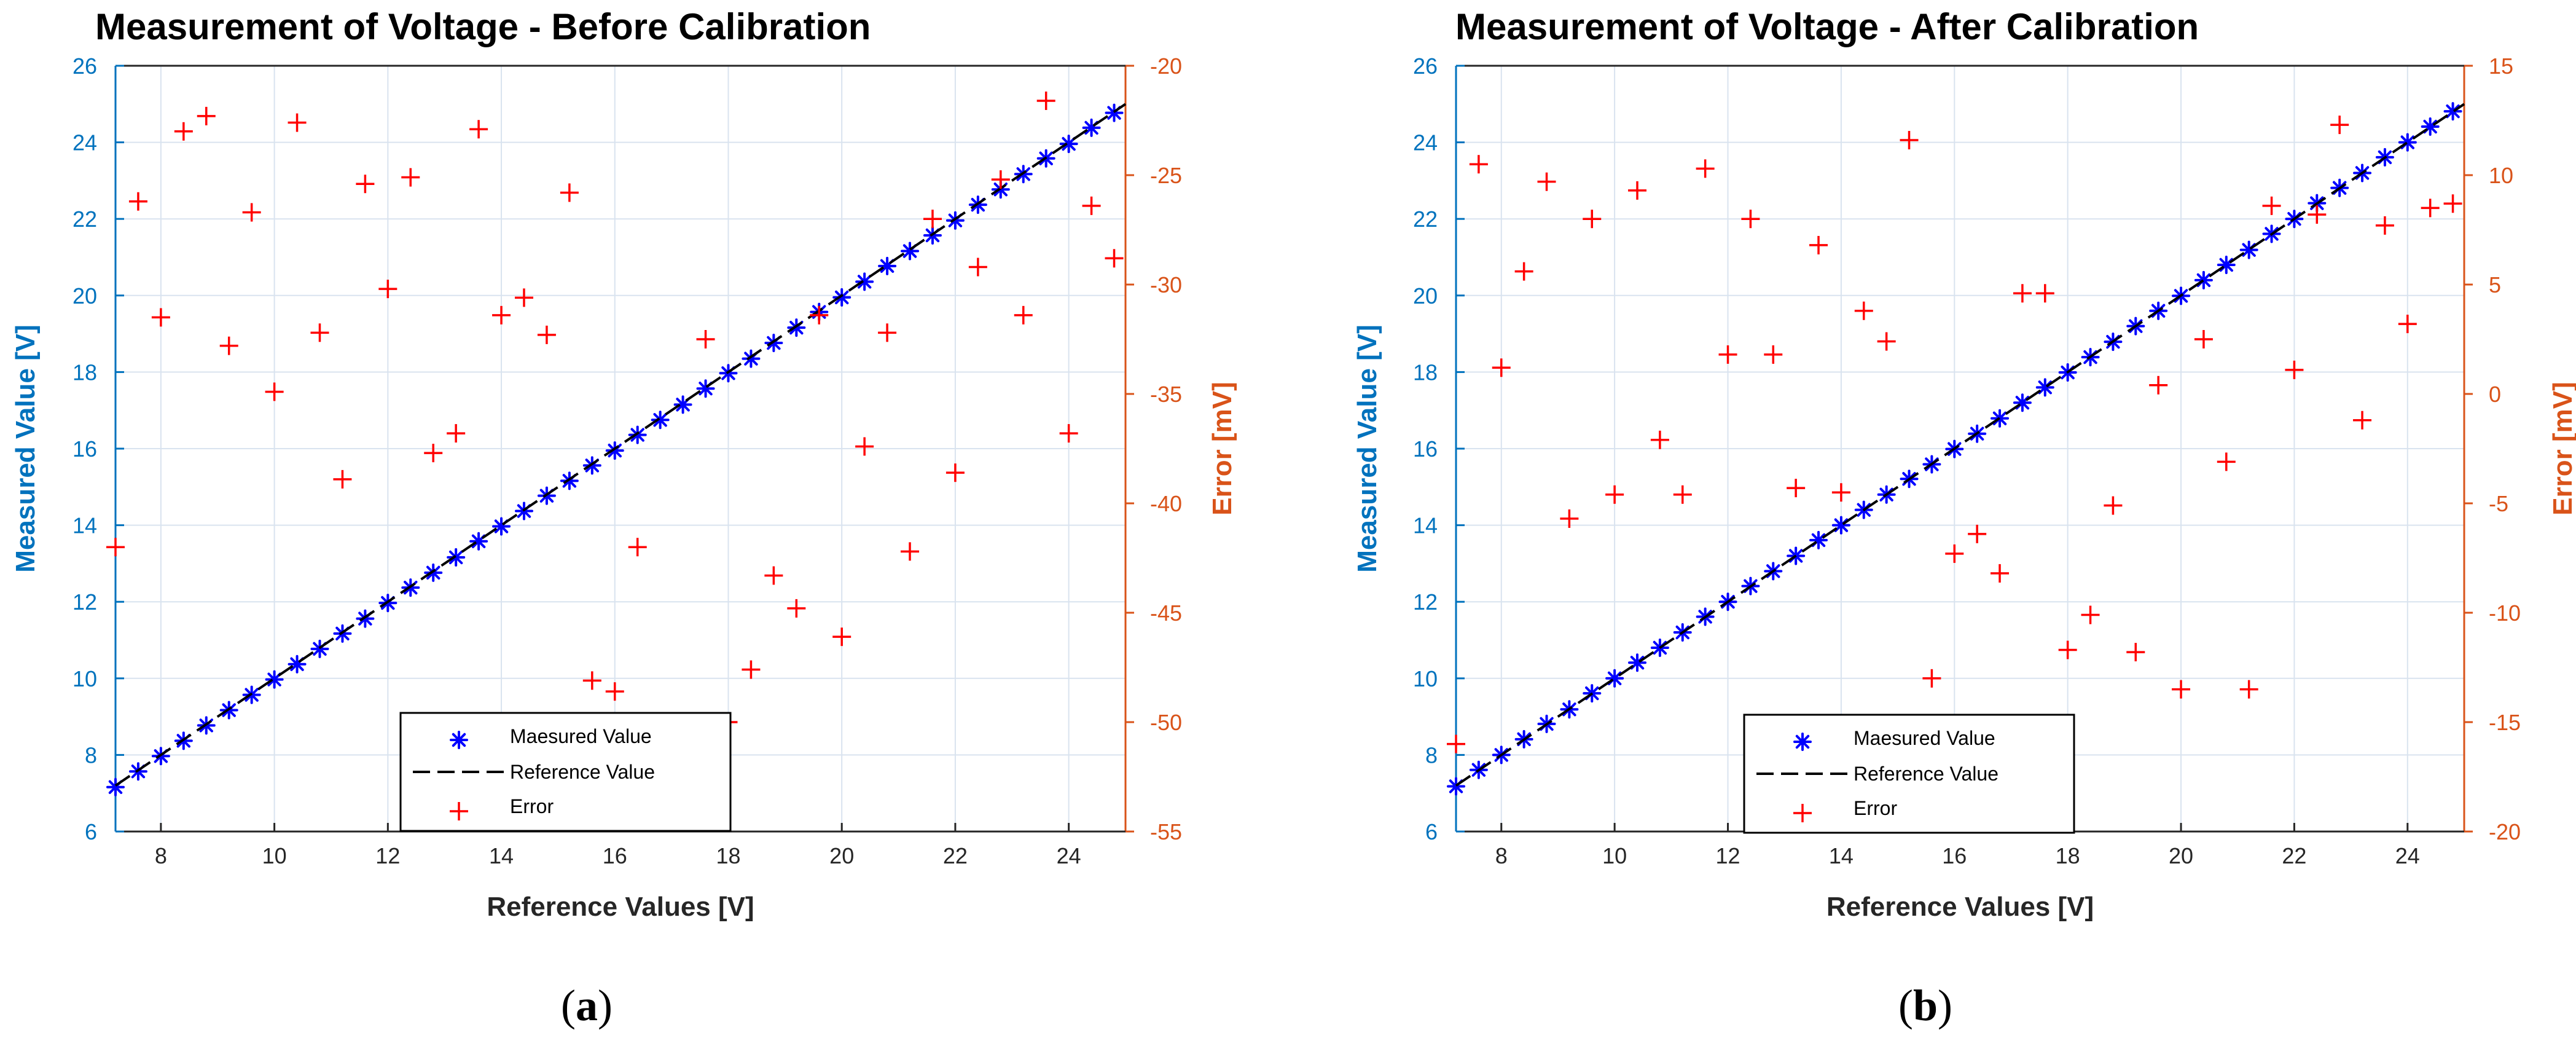 The width and height of the screenshot is (2576, 1046). What do you see at coordinates (1425, 66) in the screenshot?
I see `y-left-tick-label: 26` at bounding box center [1425, 66].